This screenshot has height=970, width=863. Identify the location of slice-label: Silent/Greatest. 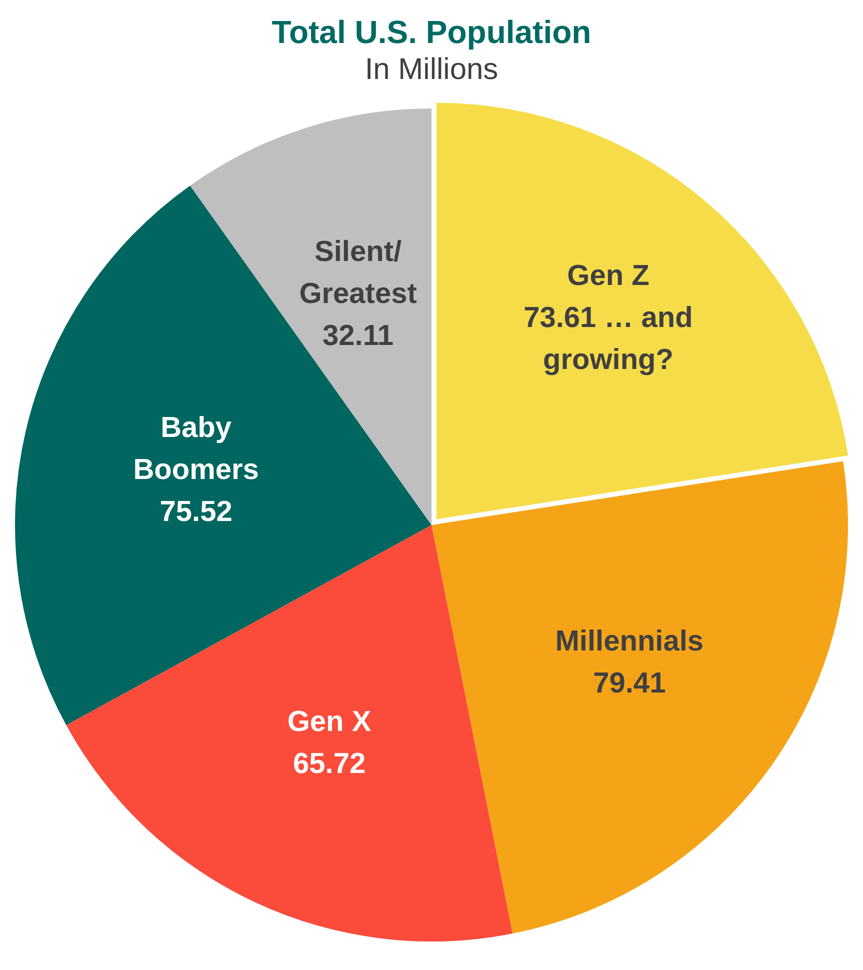
(358, 273).